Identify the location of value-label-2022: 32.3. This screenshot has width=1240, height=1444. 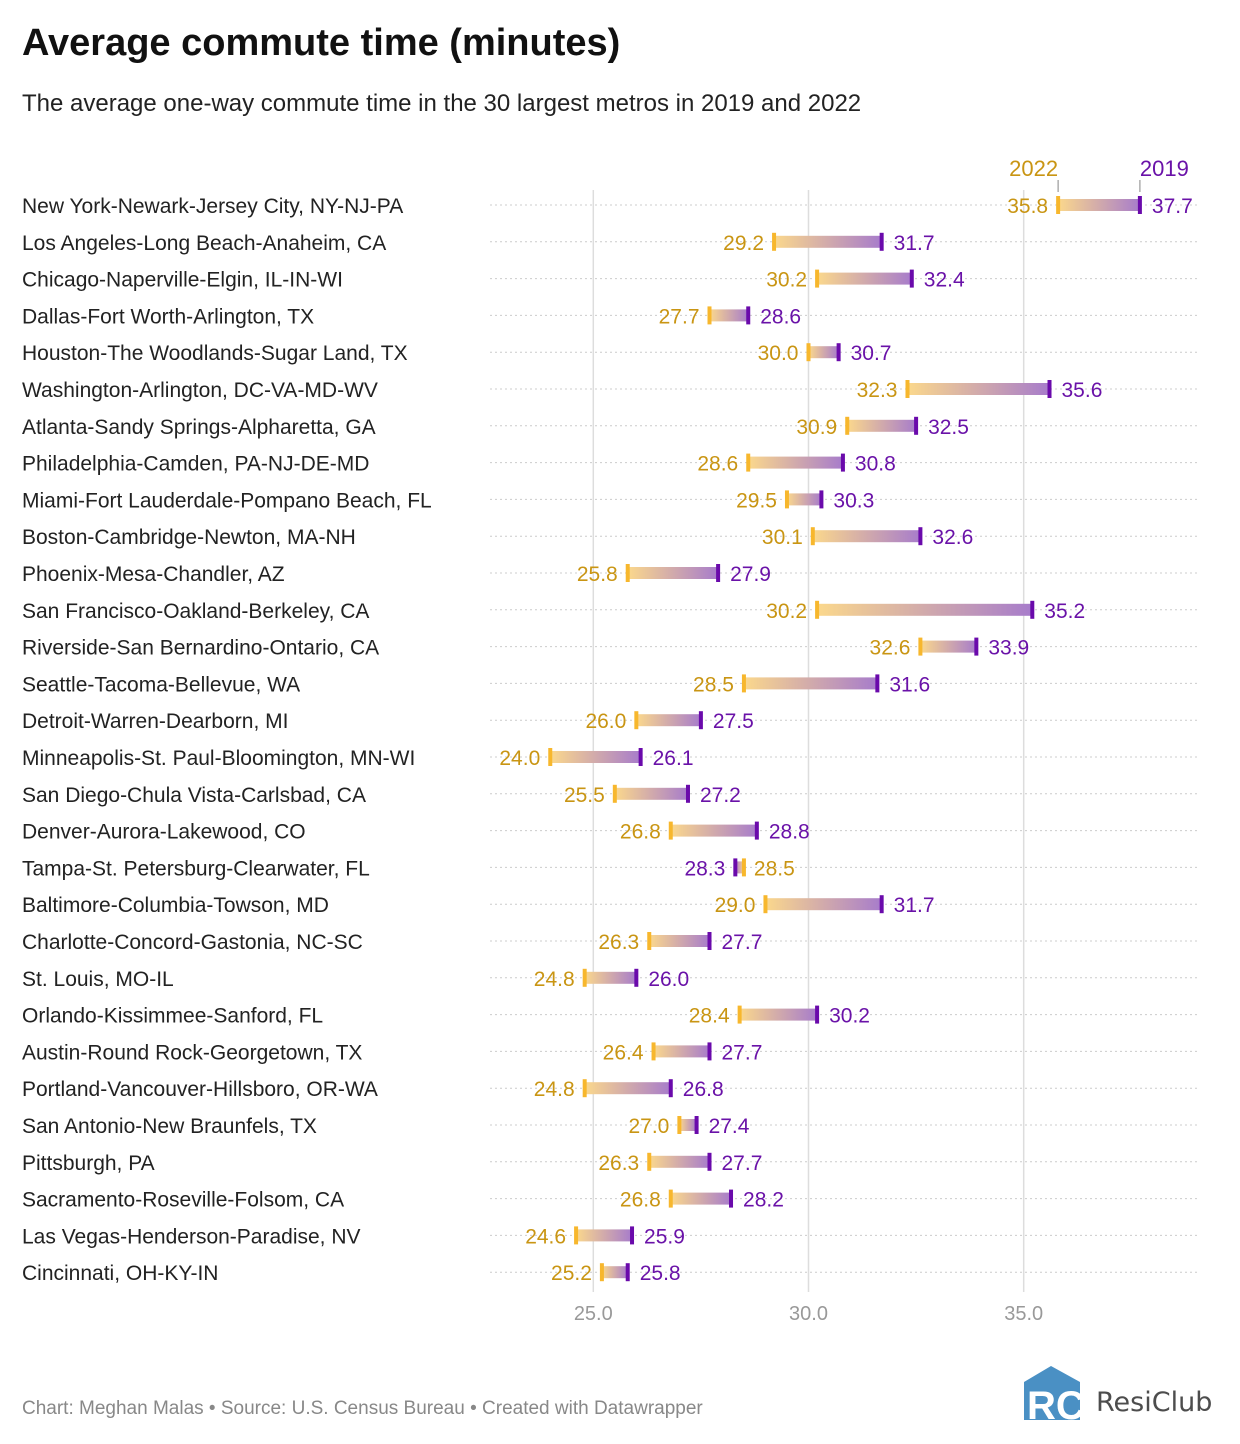
(877, 390).